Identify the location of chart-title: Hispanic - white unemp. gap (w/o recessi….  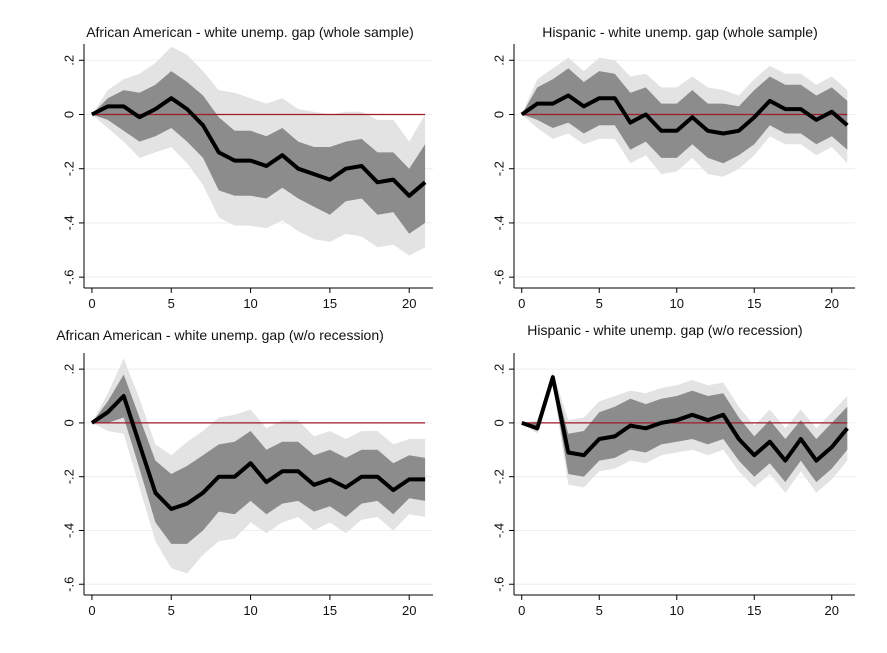
(664, 331).